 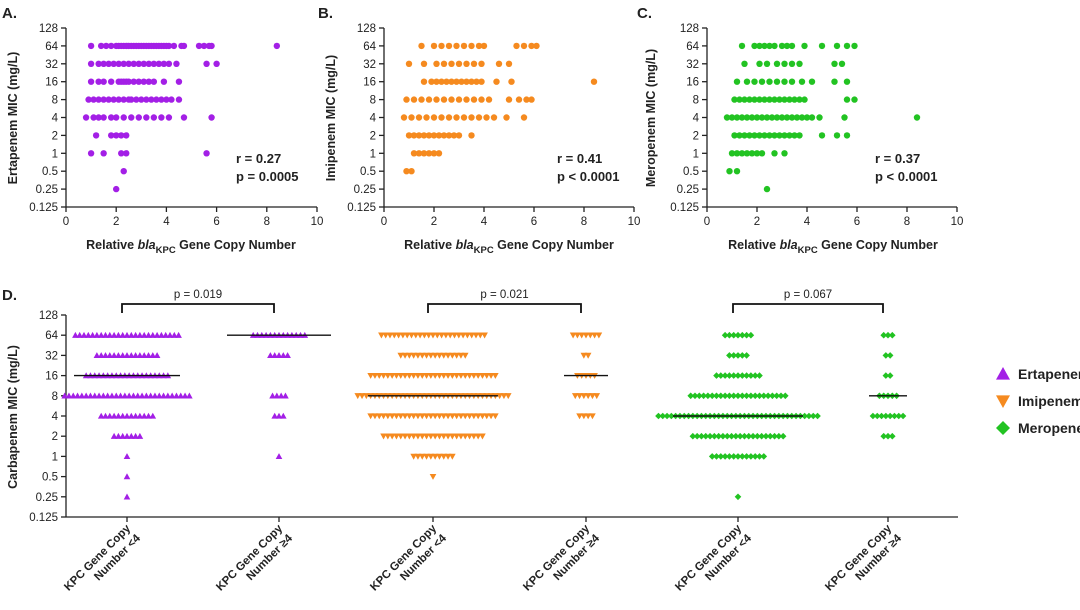 What do you see at coordinates (1049, 401) in the screenshot?
I see `legend-label-imipenem: Imipenem` at bounding box center [1049, 401].